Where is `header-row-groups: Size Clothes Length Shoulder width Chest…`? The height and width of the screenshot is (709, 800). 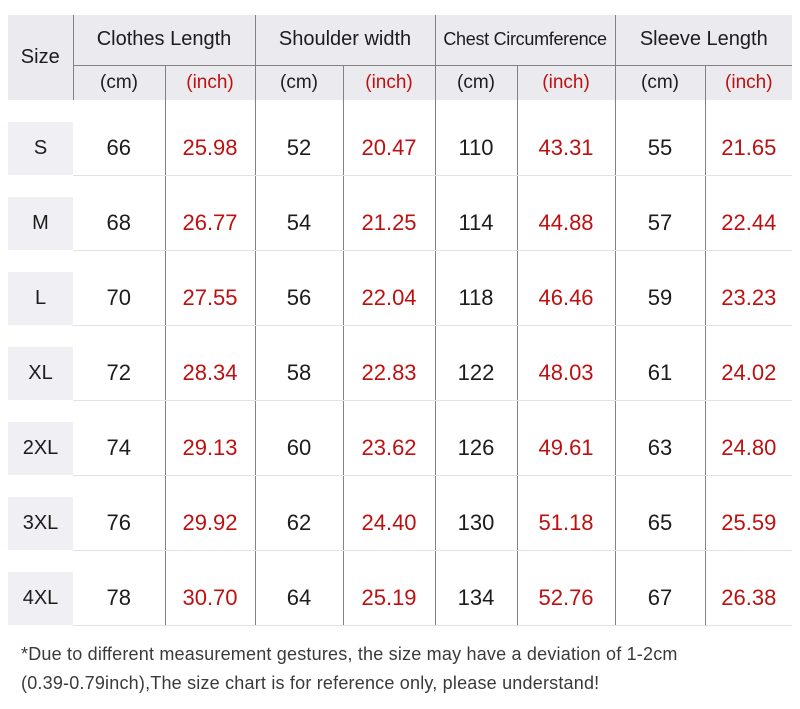
header-row-groups: Size Clothes Length Shoulder width Chest… is located at coordinates (400, 57).